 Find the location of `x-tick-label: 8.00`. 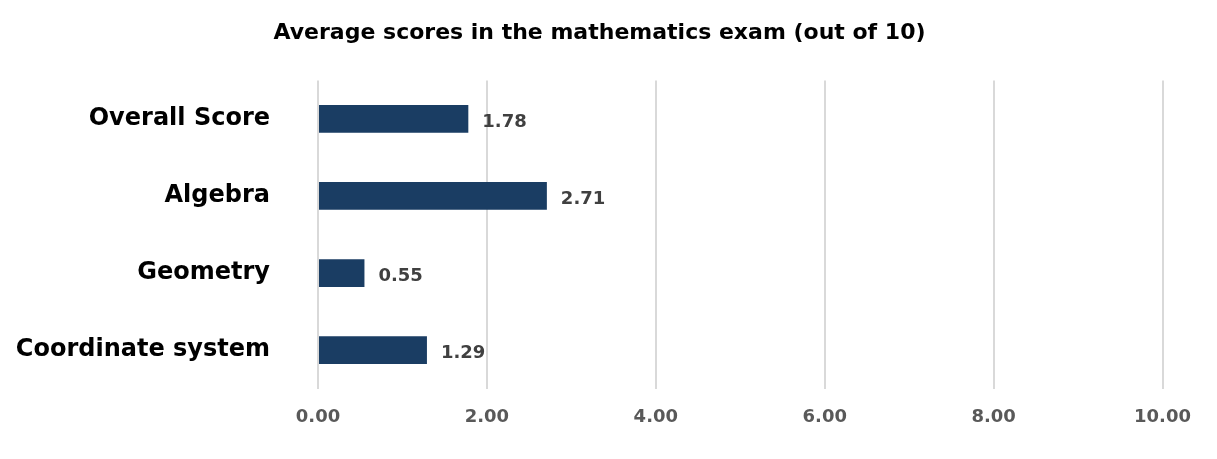

x-tick-label: 8.00 is located at coordinates (993, 416).